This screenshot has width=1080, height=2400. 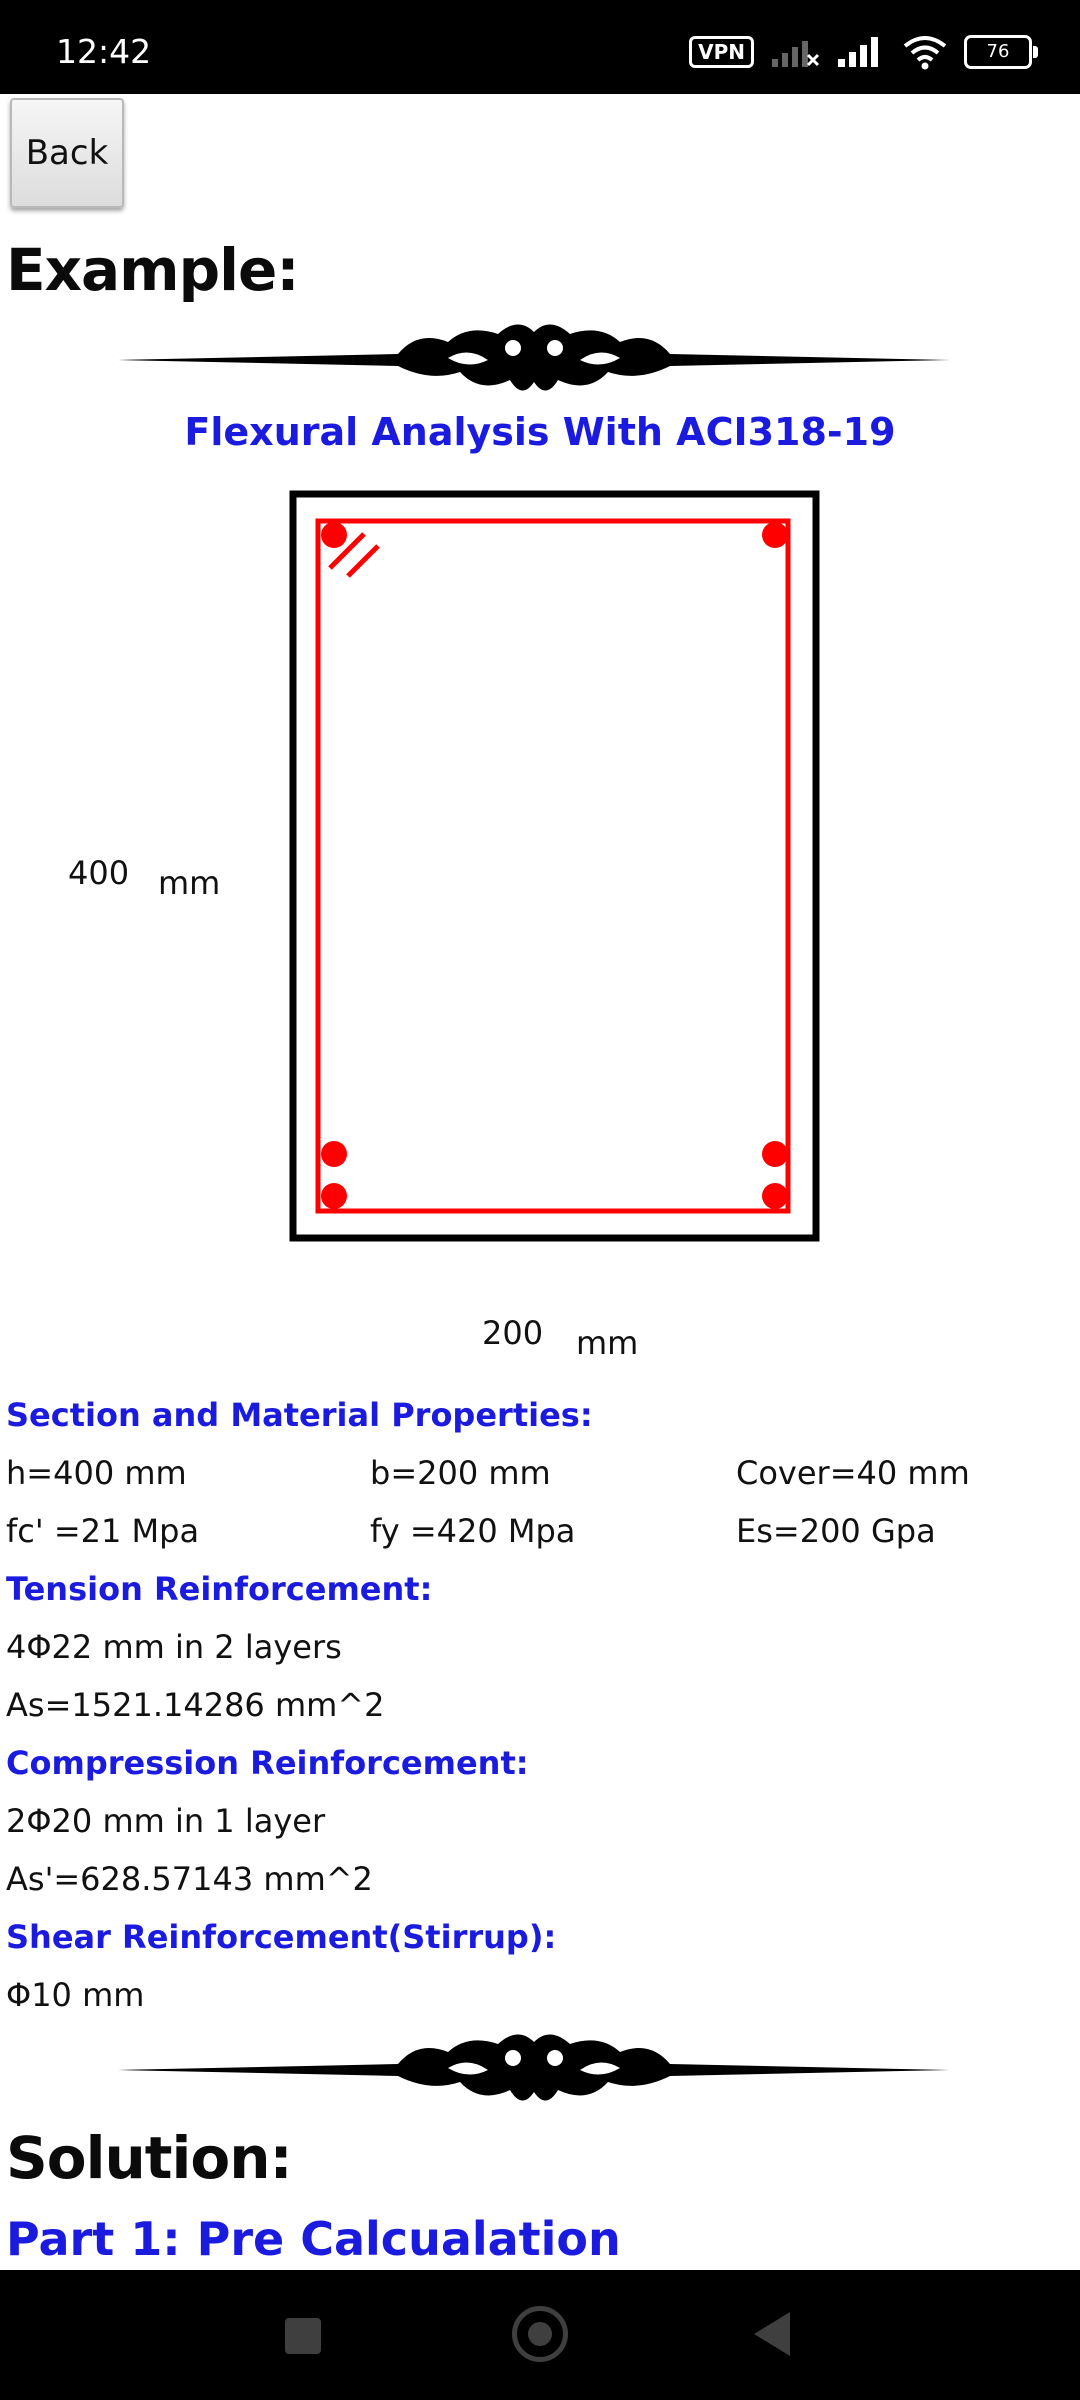 I want to click on tension-area: As=1521.14286 mm^2, so click(x=195, y=1705).